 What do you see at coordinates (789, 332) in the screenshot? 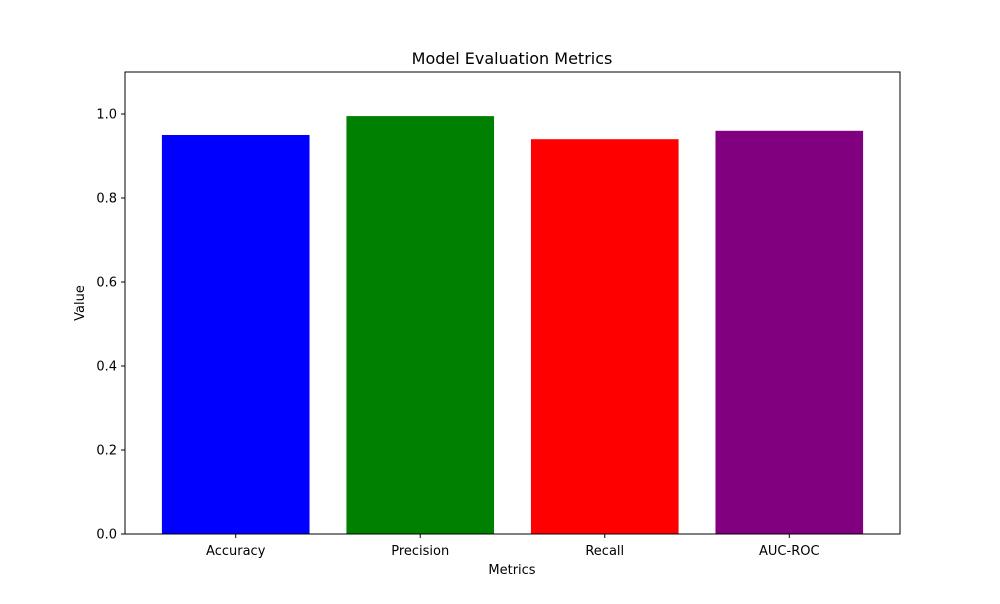
I see `bar-auc-roc` at bounding box center [789, 332].